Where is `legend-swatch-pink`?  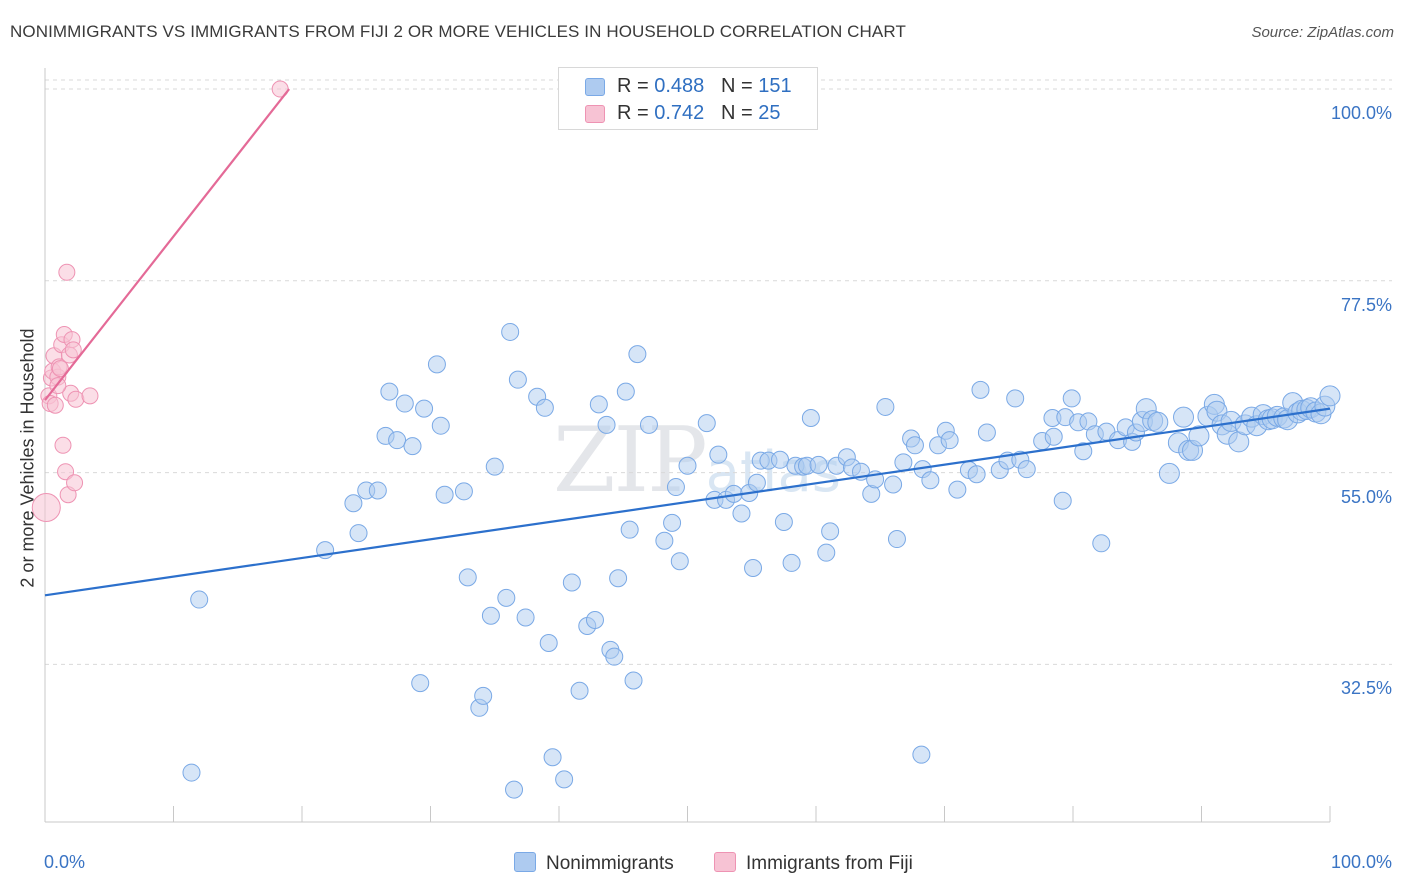
legend-swatch-pink is located at coordinates (595, 114).